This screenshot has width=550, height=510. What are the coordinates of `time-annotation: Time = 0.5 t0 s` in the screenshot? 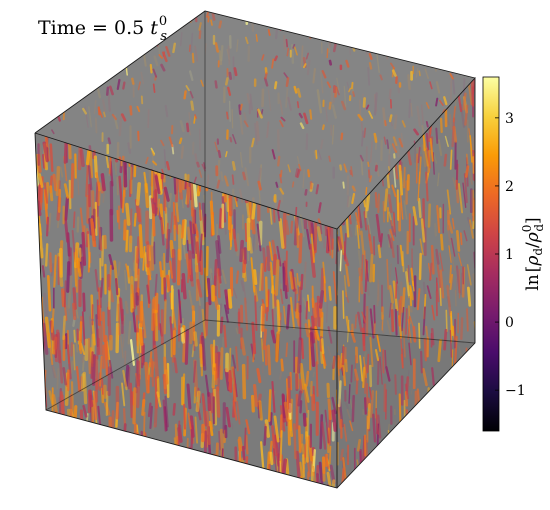 It's located at (102, 29).